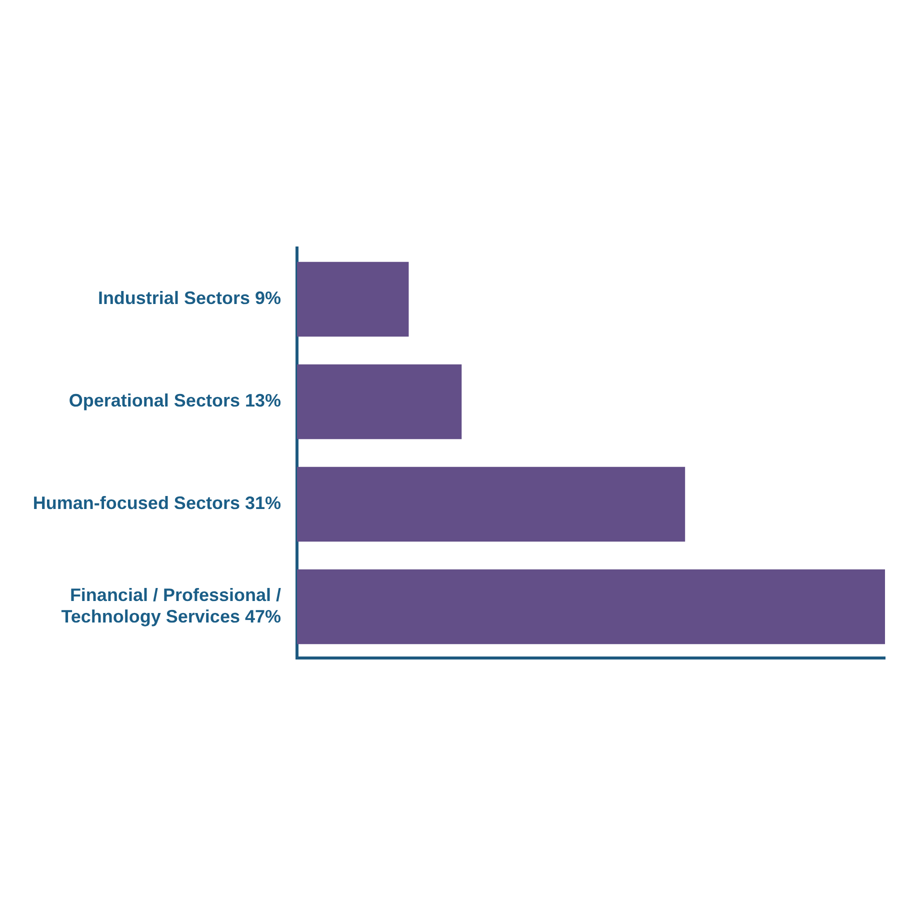  Describe the element at coordinates (174, 400) in the screenshot. I see `y-tick-label: Operational Sectors 13%` at that location.